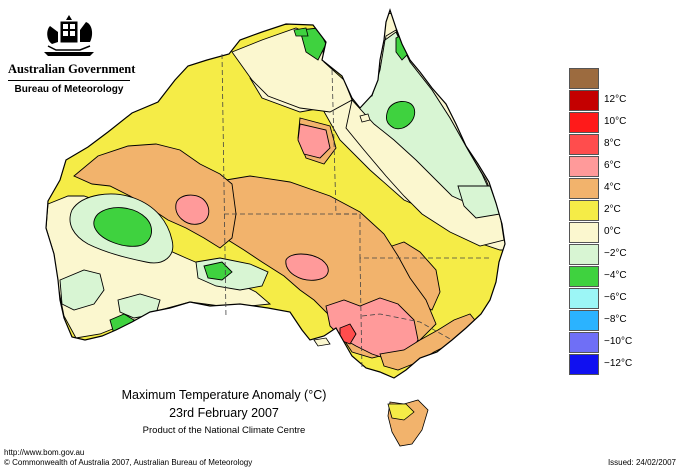 The image size is (680, 467). Describe the element at coordinates (322, 342) in the screenshot. I see `kangaroo-island` at that location.